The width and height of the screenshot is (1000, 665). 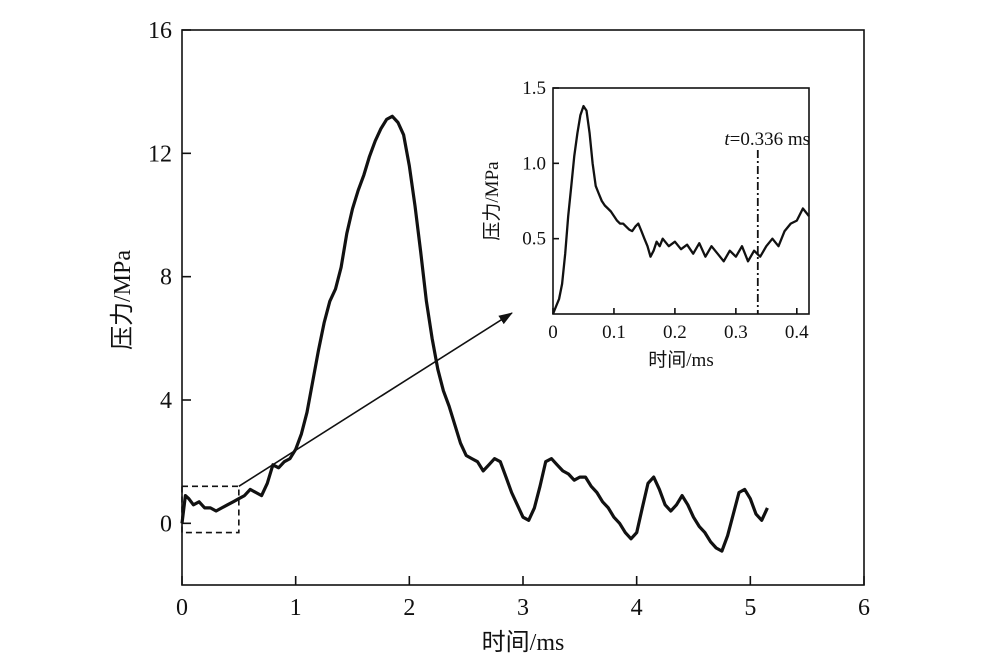 What do you see at coordinates (523, 642) in the screenshot?
I see `main-x-axis-label: 时间/ms` at bounding box center [523, 642].